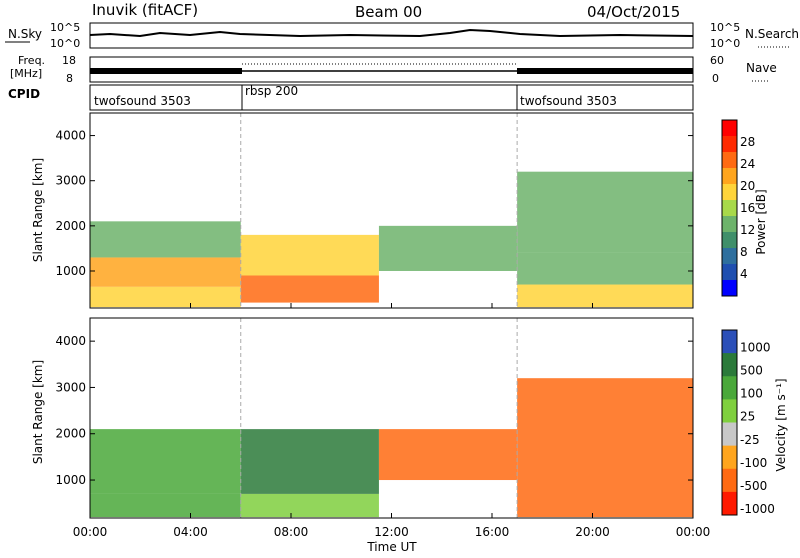 This screenshot has height=558, width=800. I want to click on power-colorbar-frame, so click(729, 208).